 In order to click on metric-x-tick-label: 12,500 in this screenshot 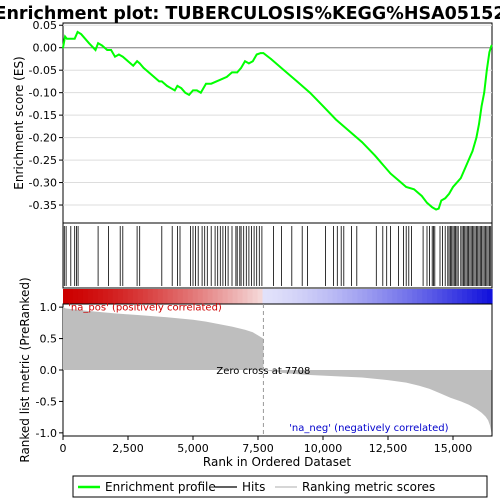, I will do `click(388, 448)`.